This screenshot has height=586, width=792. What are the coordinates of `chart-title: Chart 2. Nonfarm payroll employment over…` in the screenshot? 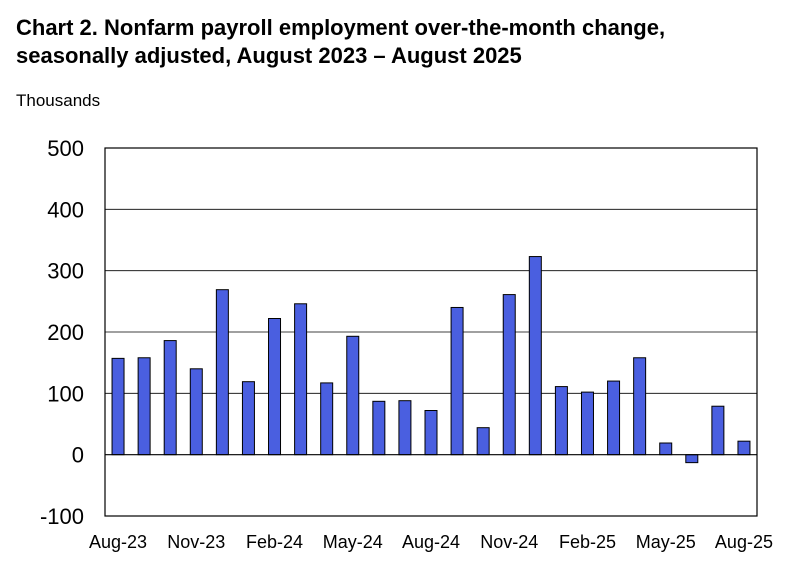 It's located at (340, 42).